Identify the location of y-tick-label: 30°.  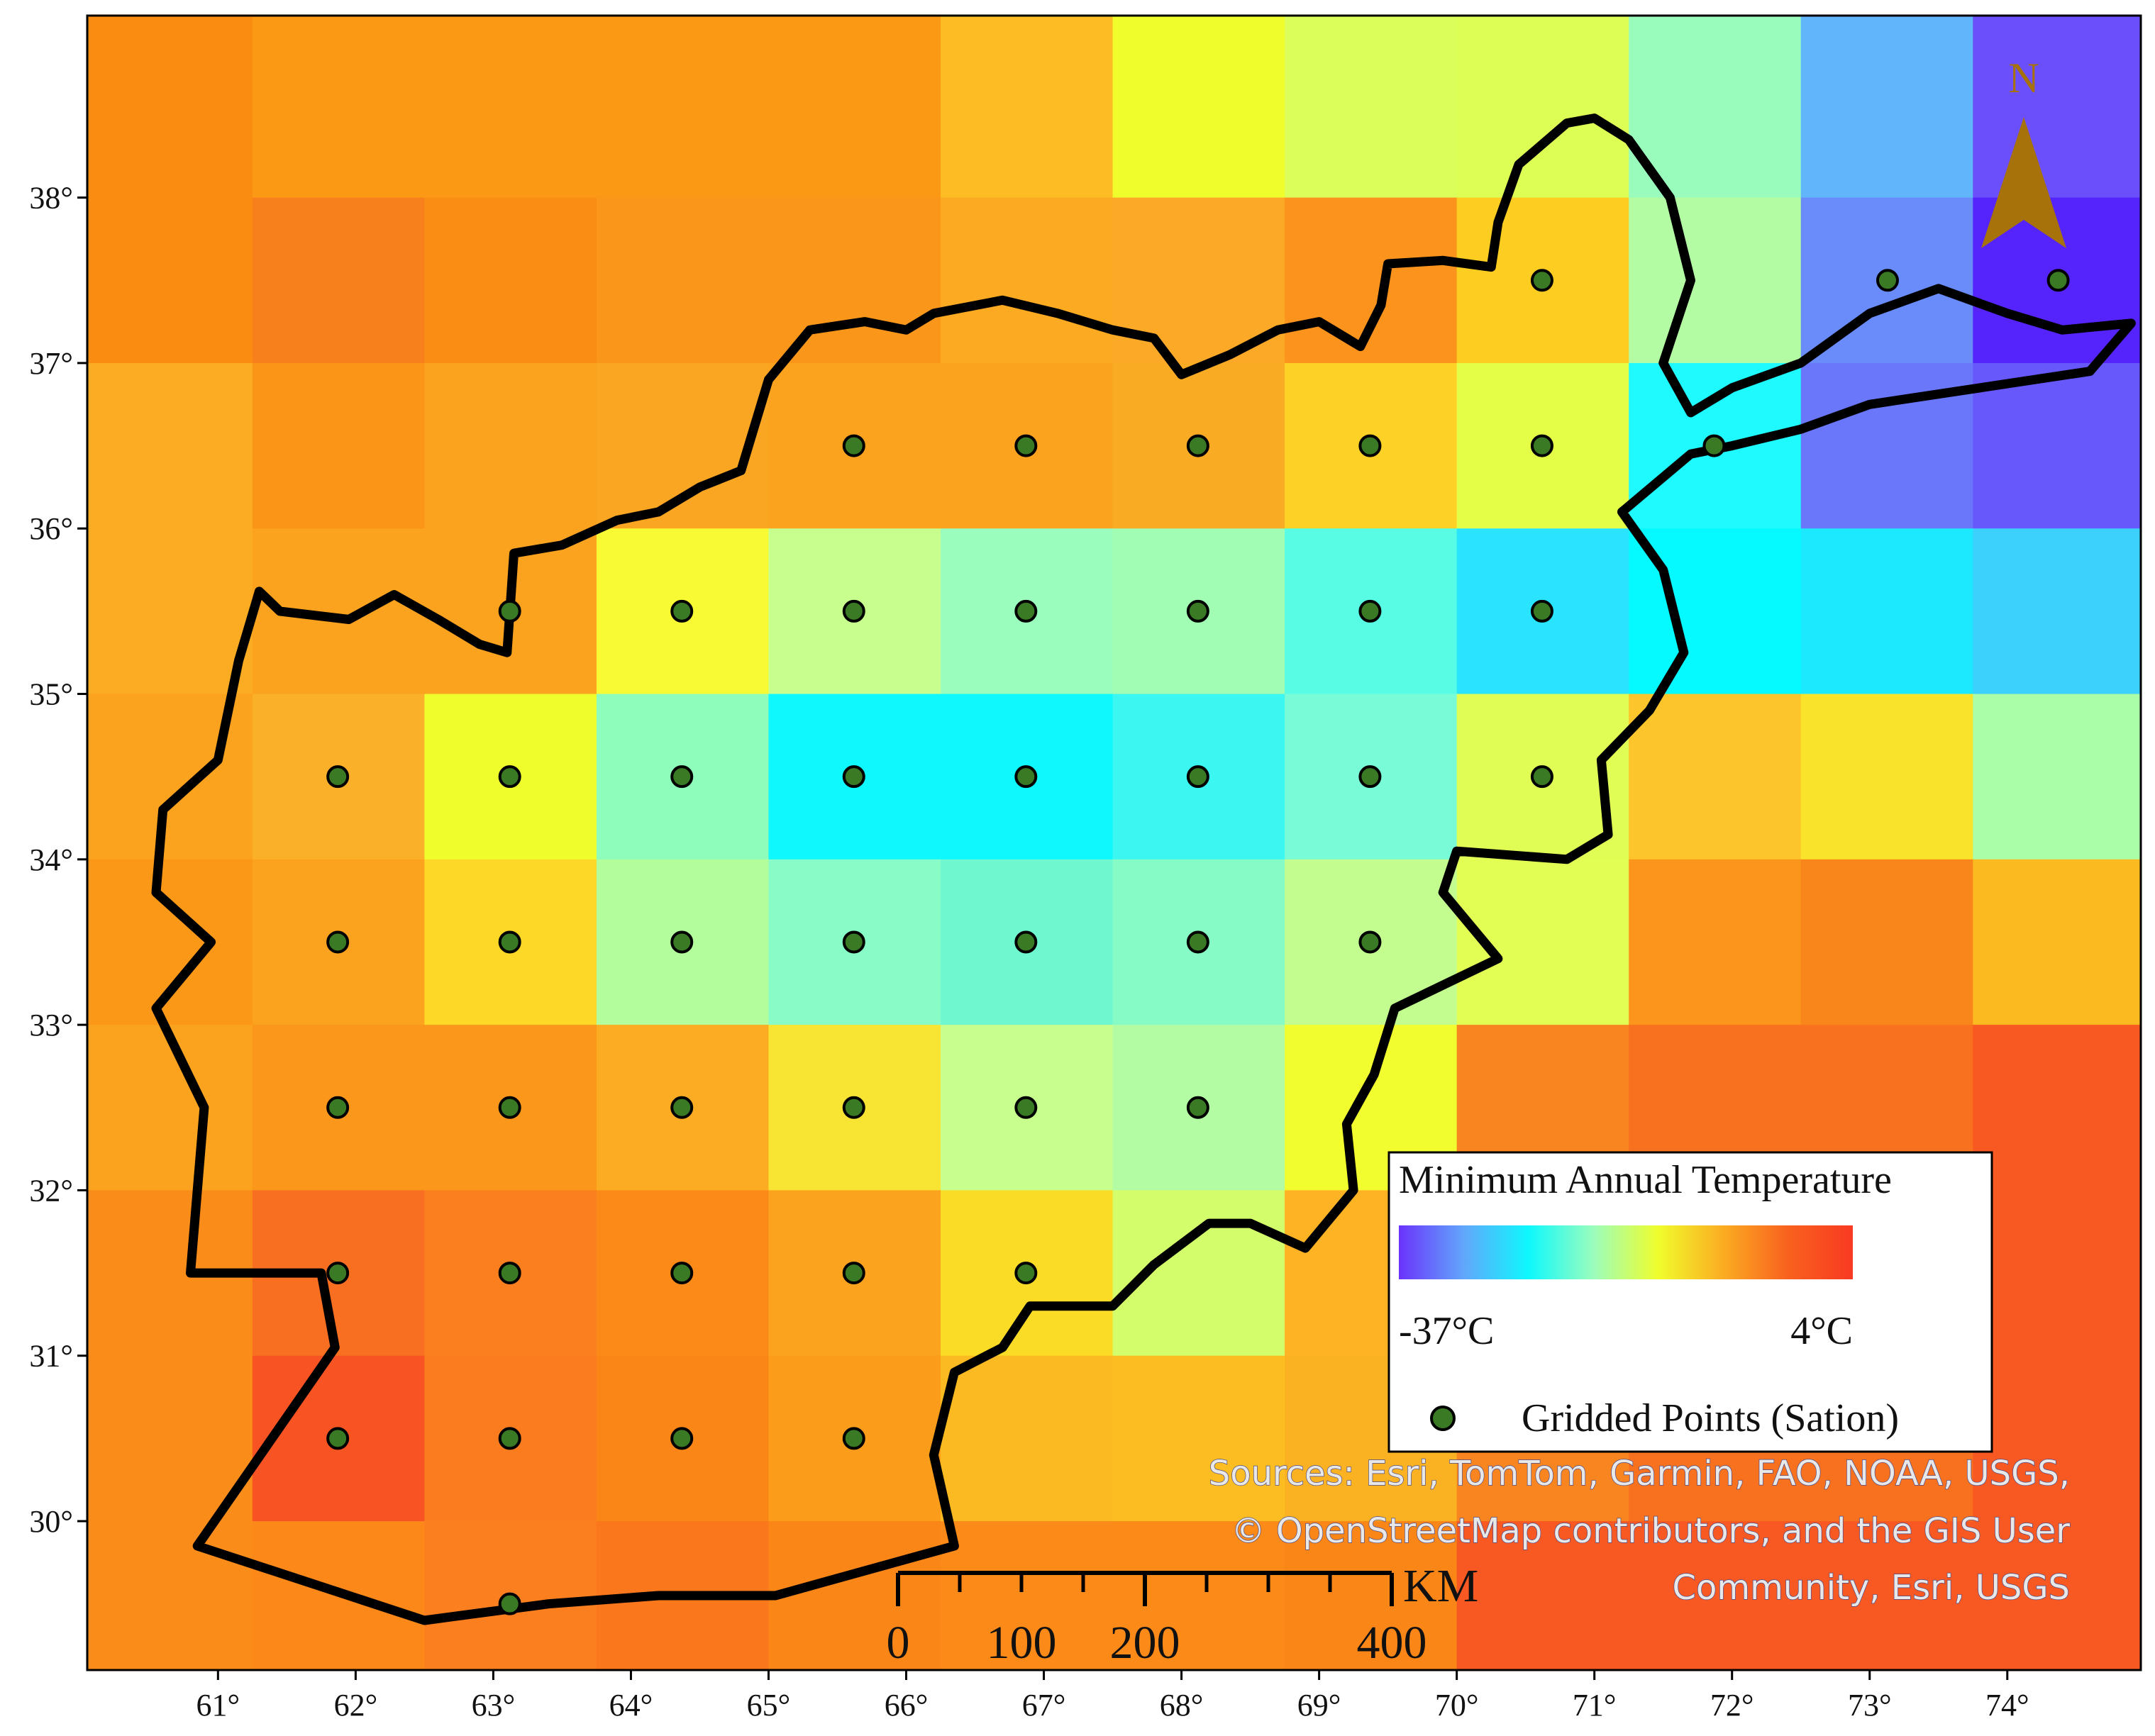
(51, 1521).